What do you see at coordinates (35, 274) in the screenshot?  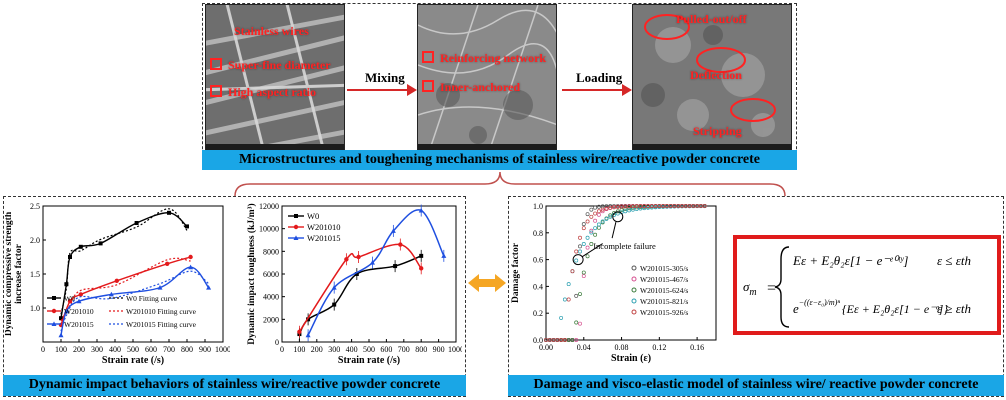 I see `y-tick-label: 1.5` at bounding box center [35, 274].